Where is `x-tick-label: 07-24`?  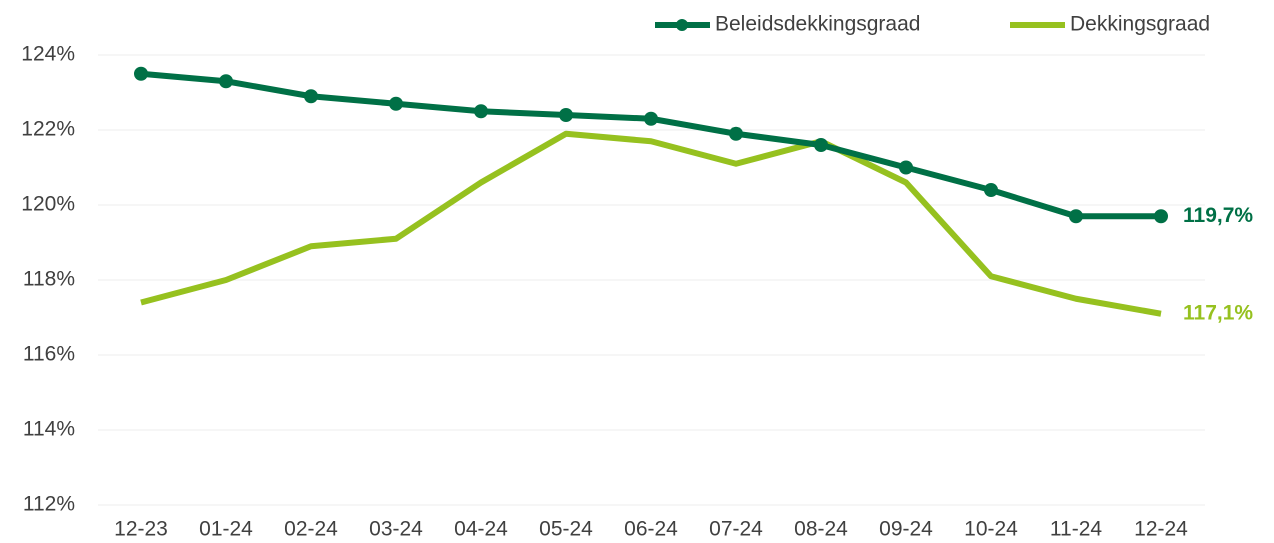
x-tick-label: 07-24 is located at coordinates (736, 529).